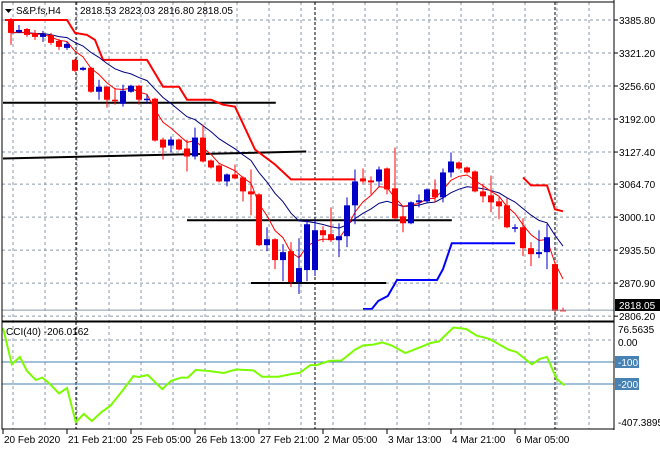  I want to click on symbol-label: S&P.fs,H4, so click(38, 11).